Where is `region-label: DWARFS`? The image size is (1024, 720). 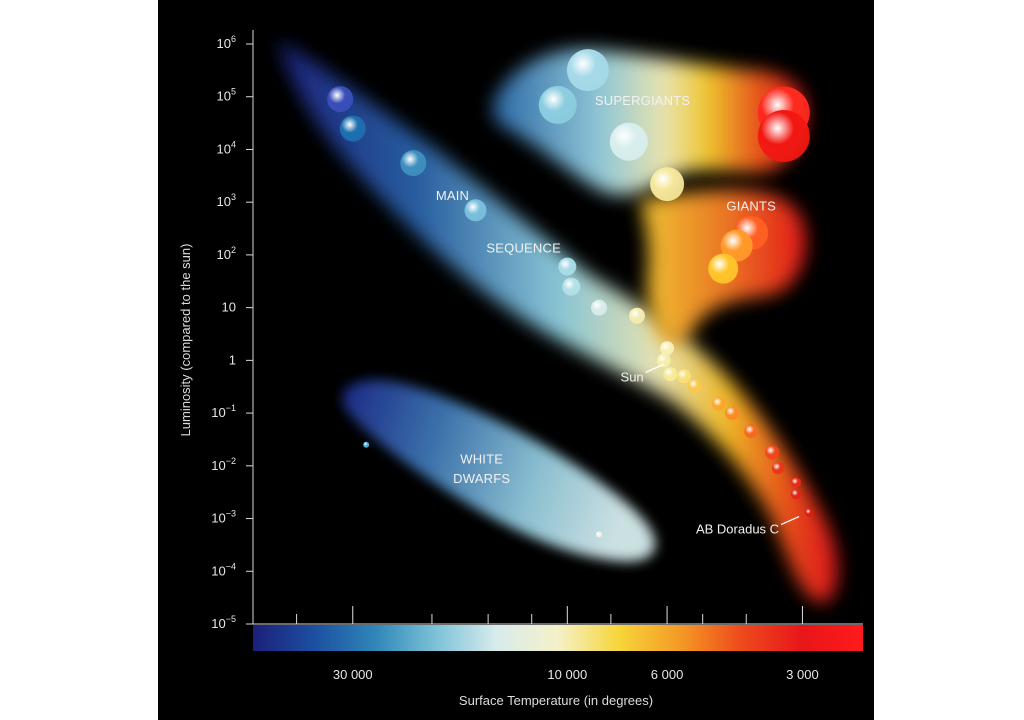 region-label: DWARFS is located at coordinates (481, 478).